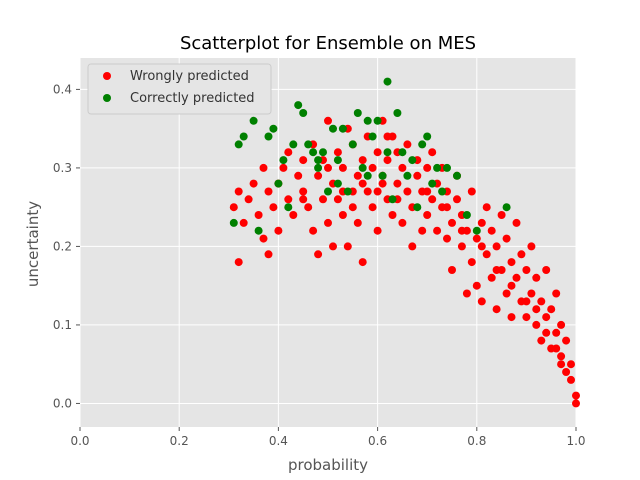  What do you see at coordinates (62, 403) in the screenshot?
I see `y-tick-label: 0.0` at bounding box center [62, 403].